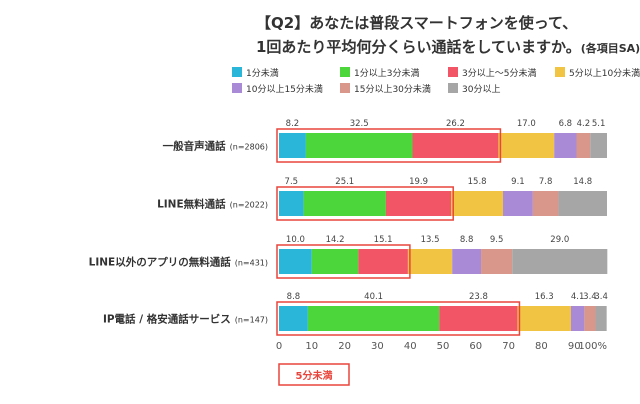  I want to click on legend-label: 15分以上30分未満, so click(392, 89).